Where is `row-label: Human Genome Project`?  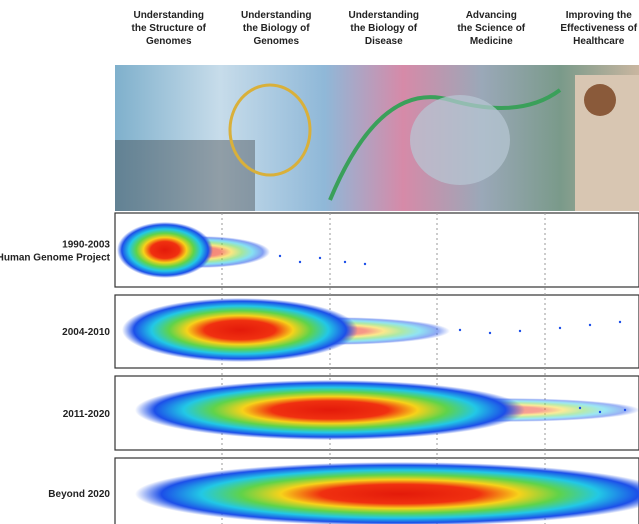 row-label: Human Genome Project is located at coordinates (55, 258).